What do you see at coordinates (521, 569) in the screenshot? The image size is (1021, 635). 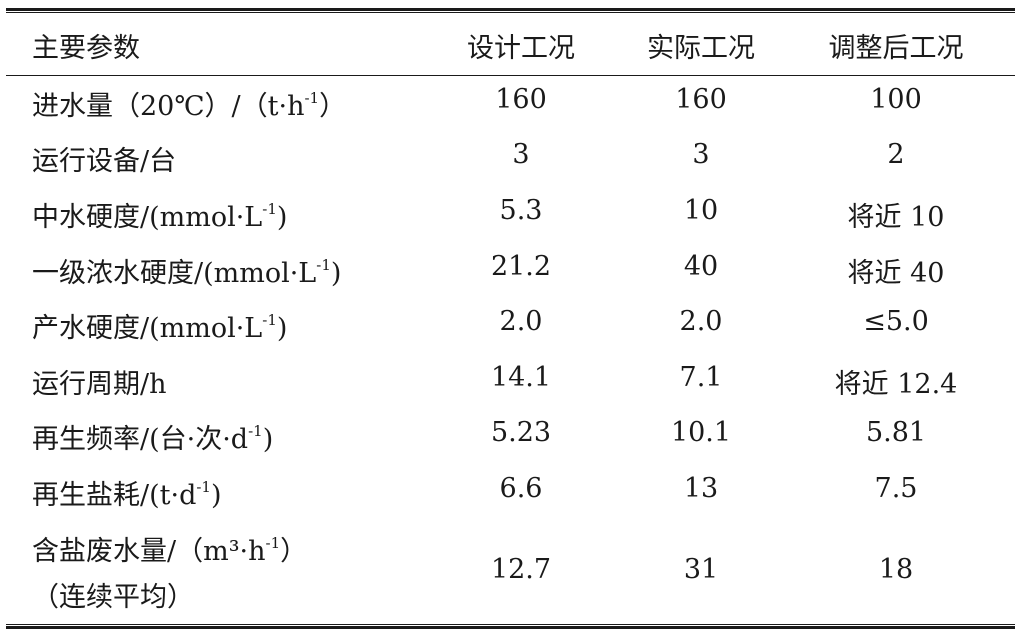 I see `design-cell: 12.7` at bounding box center [521, 569].